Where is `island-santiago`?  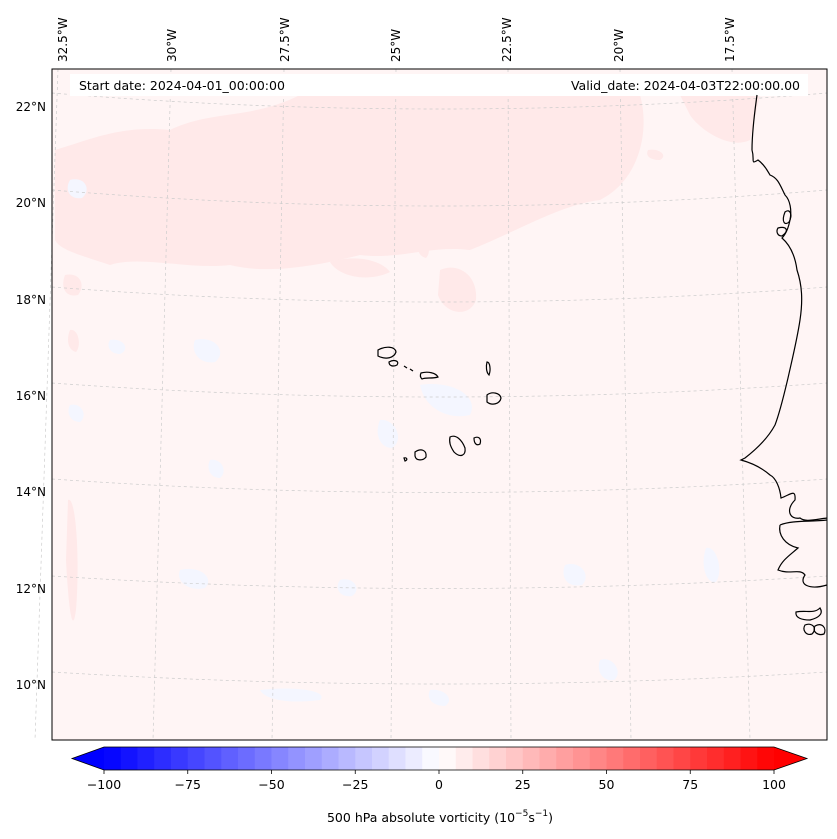
island-santiago is located at coordinates (457, 446).